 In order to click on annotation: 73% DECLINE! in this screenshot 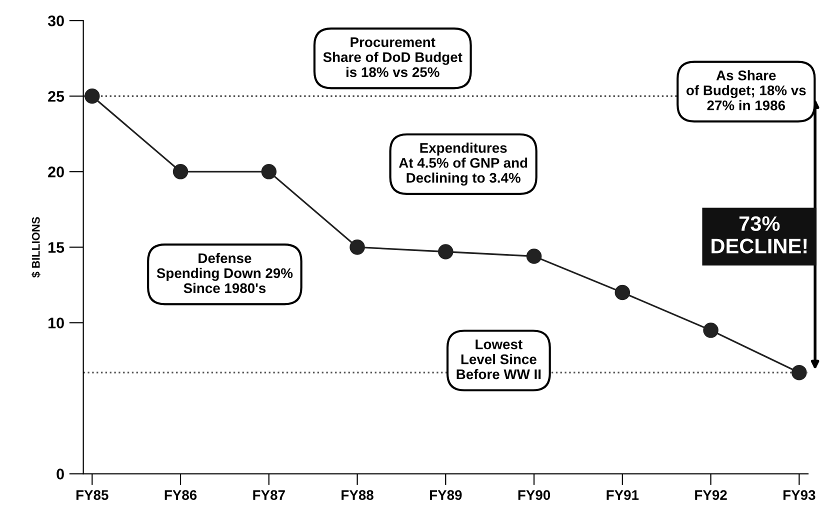, I will do `click(759, 235)`.